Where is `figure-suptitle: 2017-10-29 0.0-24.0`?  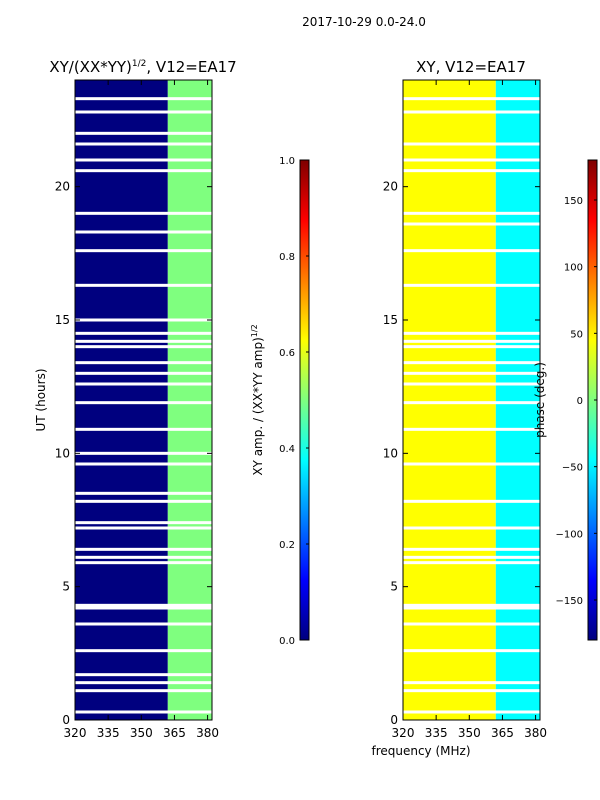 figure-suptitle: 2017-10-29 0.0-24.0 is located at coordinates (364, 22).